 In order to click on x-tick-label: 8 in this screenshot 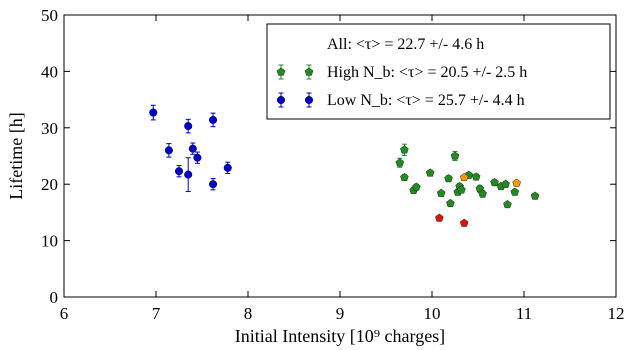, I will do `click(248, 313)`.